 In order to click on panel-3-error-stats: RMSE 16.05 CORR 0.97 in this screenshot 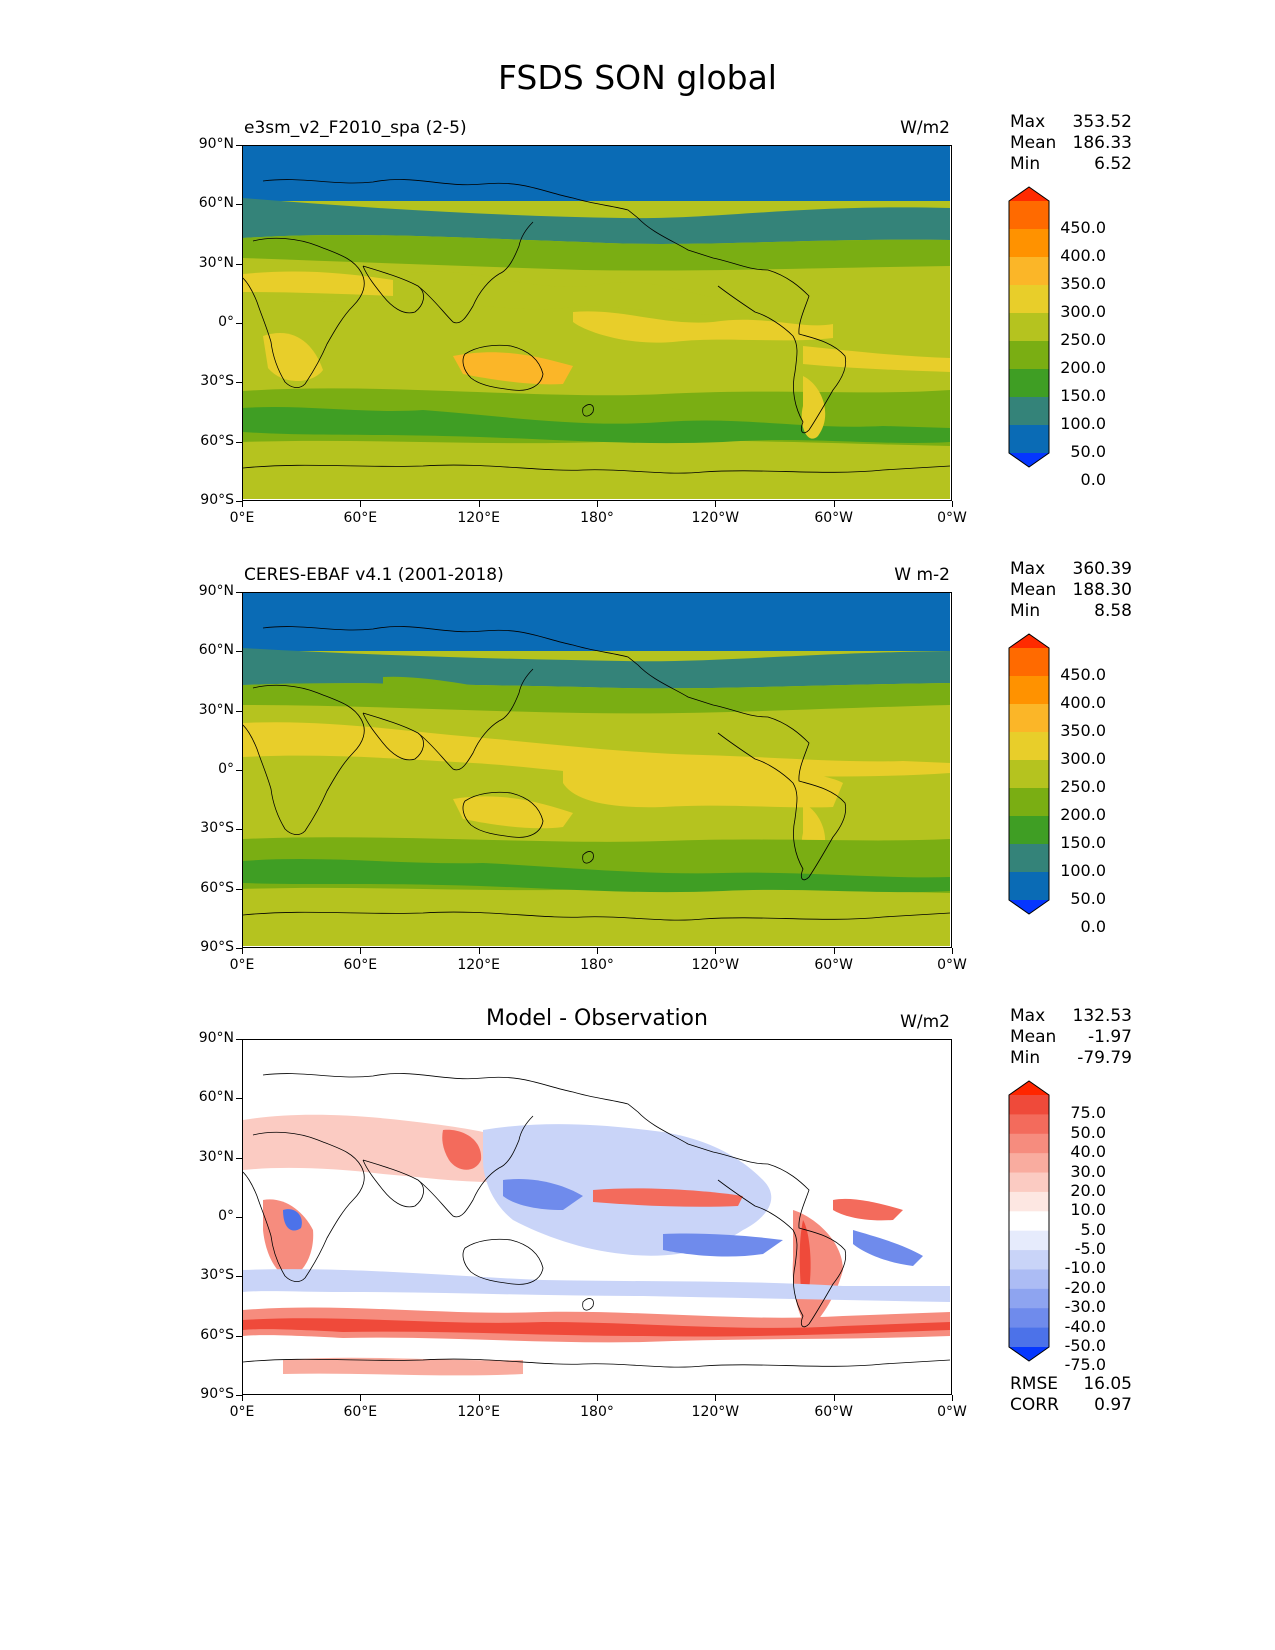, I will do `click(1071, 1395)`.